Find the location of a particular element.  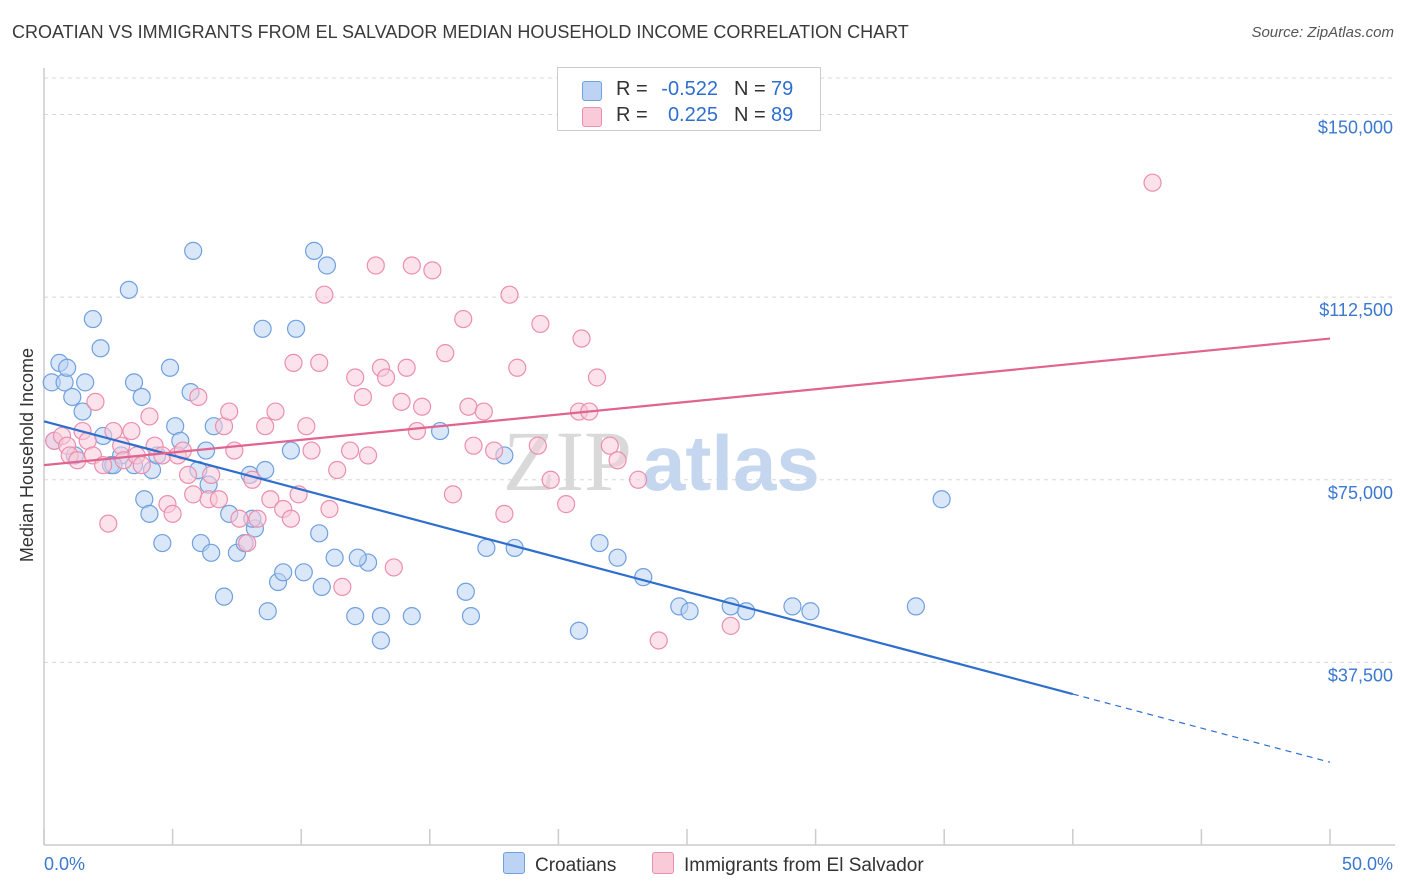

legend-swatch-el-salvador is located at coordinates (592, 117).